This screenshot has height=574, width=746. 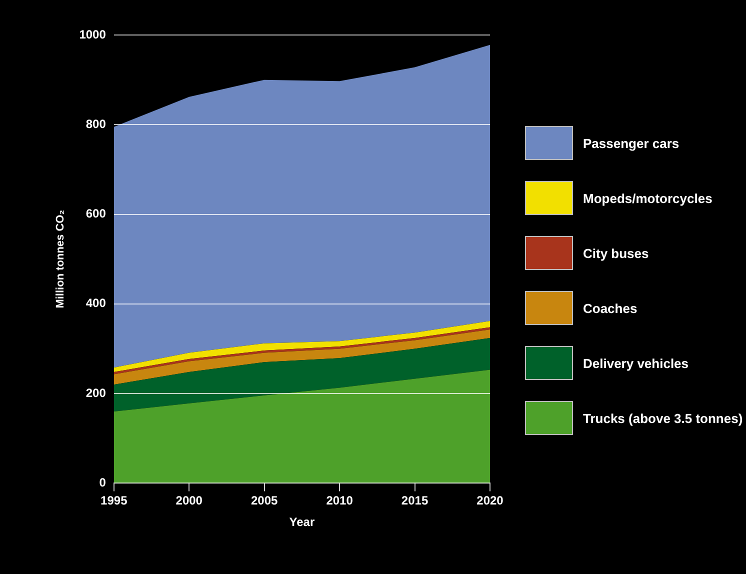 I want to click on y-tick-label: 800, so click(x=96, y=123).